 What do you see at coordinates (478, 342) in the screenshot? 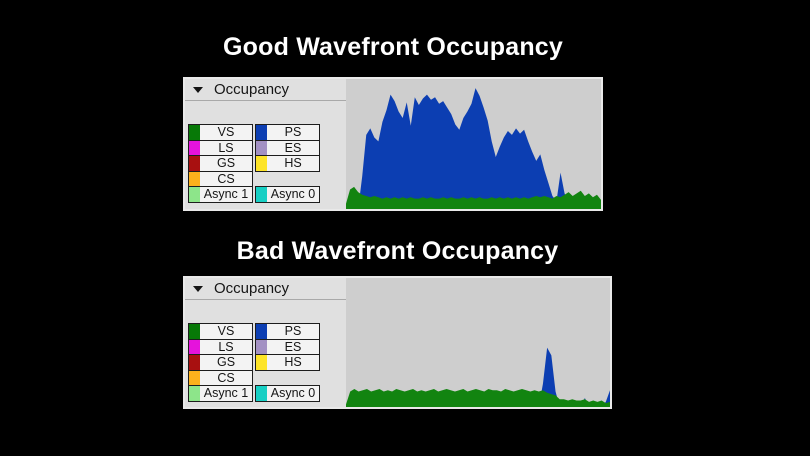
I see `wavefront-occupancy-chart-bad` at bounding box center [478, 342].